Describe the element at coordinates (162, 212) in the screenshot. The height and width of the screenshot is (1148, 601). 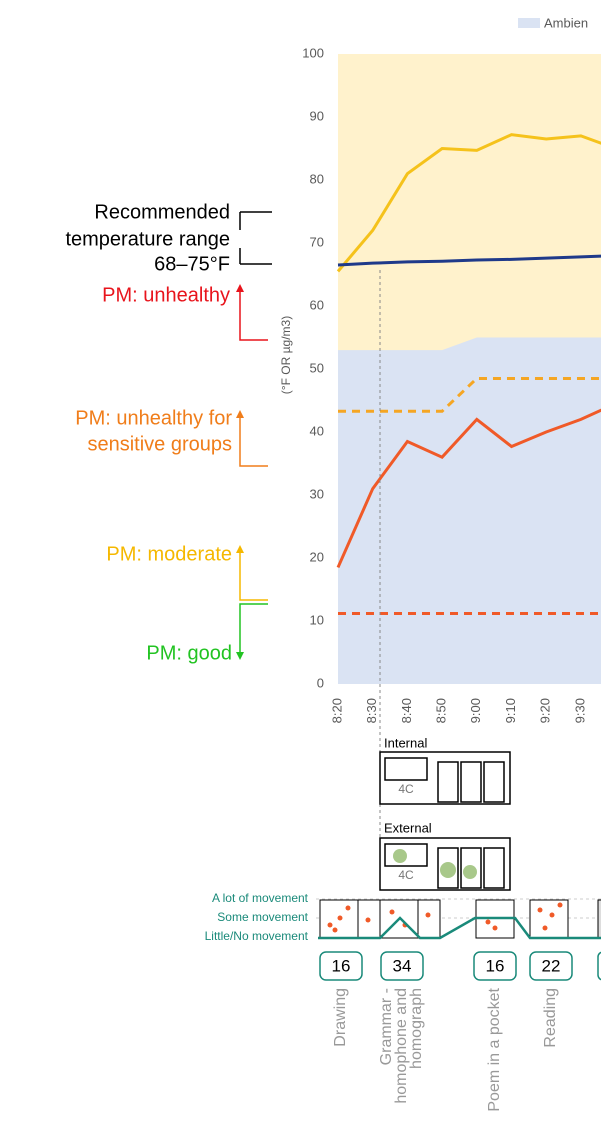
I see `annotation: Recommended` at that location.